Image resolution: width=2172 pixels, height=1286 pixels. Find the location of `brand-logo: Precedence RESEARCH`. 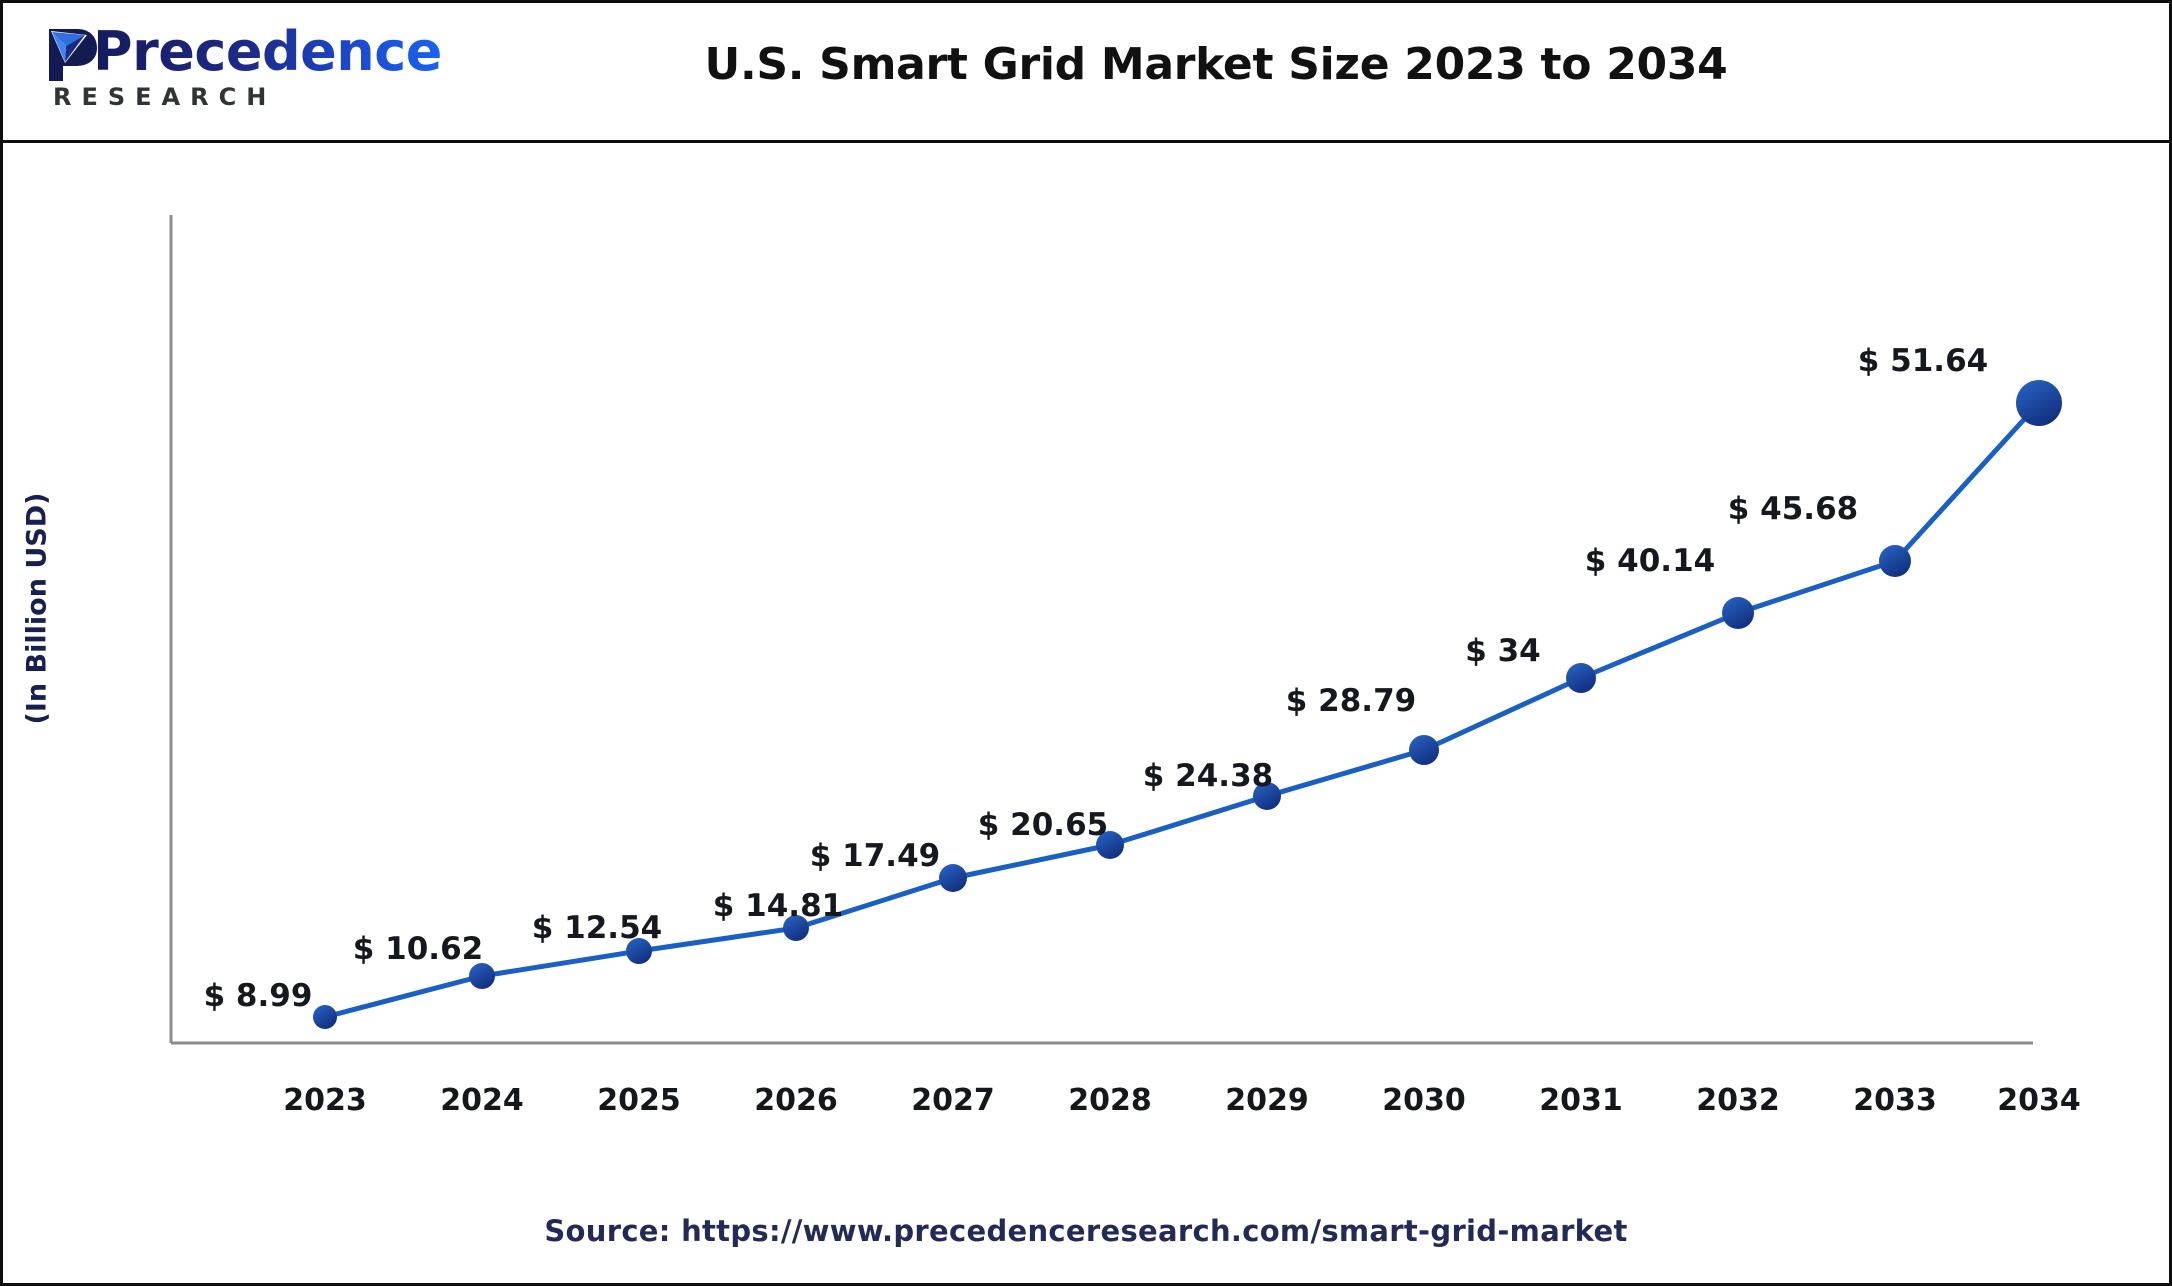

brand-logo: Precedence RESEARCH is located at coordinates (241, 72).